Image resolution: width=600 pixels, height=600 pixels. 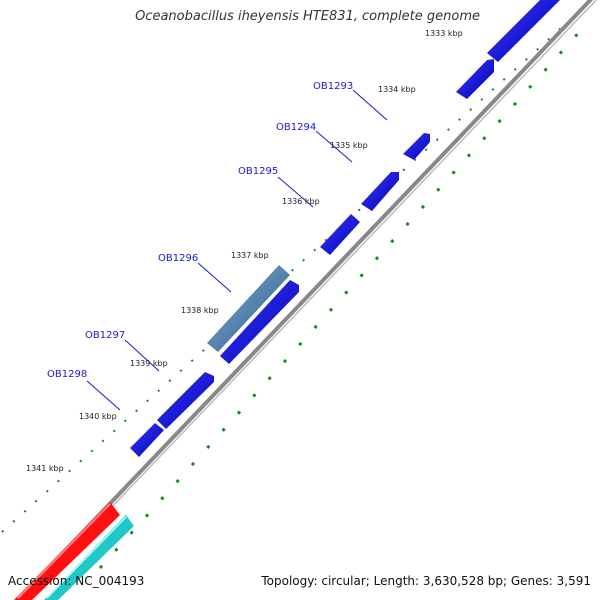 What do you see at coordinates (45, 468) in the screenshot?
I see `kbp-tick-label: 1341 kbp` at bounding box center [45, 468].